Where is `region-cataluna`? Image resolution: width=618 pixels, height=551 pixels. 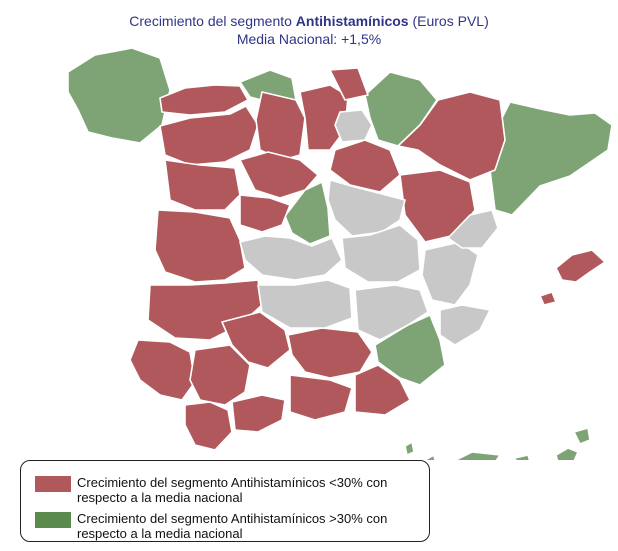
region-cataluna is located at coordinates (551, 158).